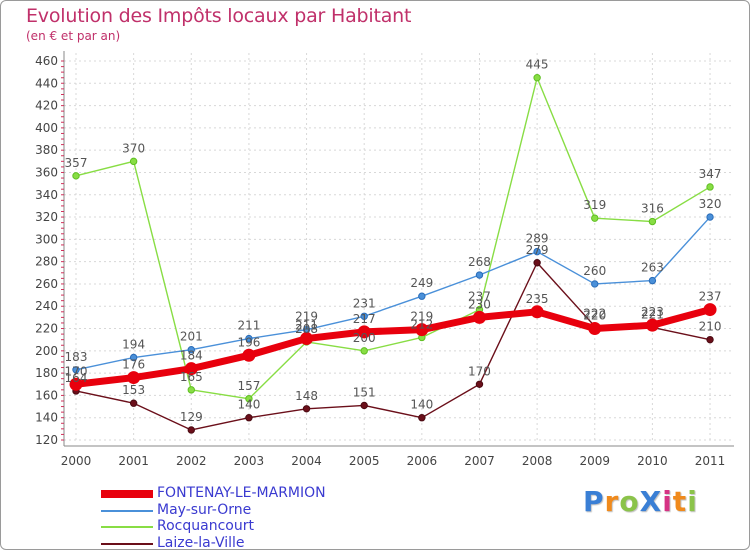 This screenshot has height=550, width=750. Describe the element at coordinates (537, 299) in the screenshot. I see `data-label: 235` at that location.